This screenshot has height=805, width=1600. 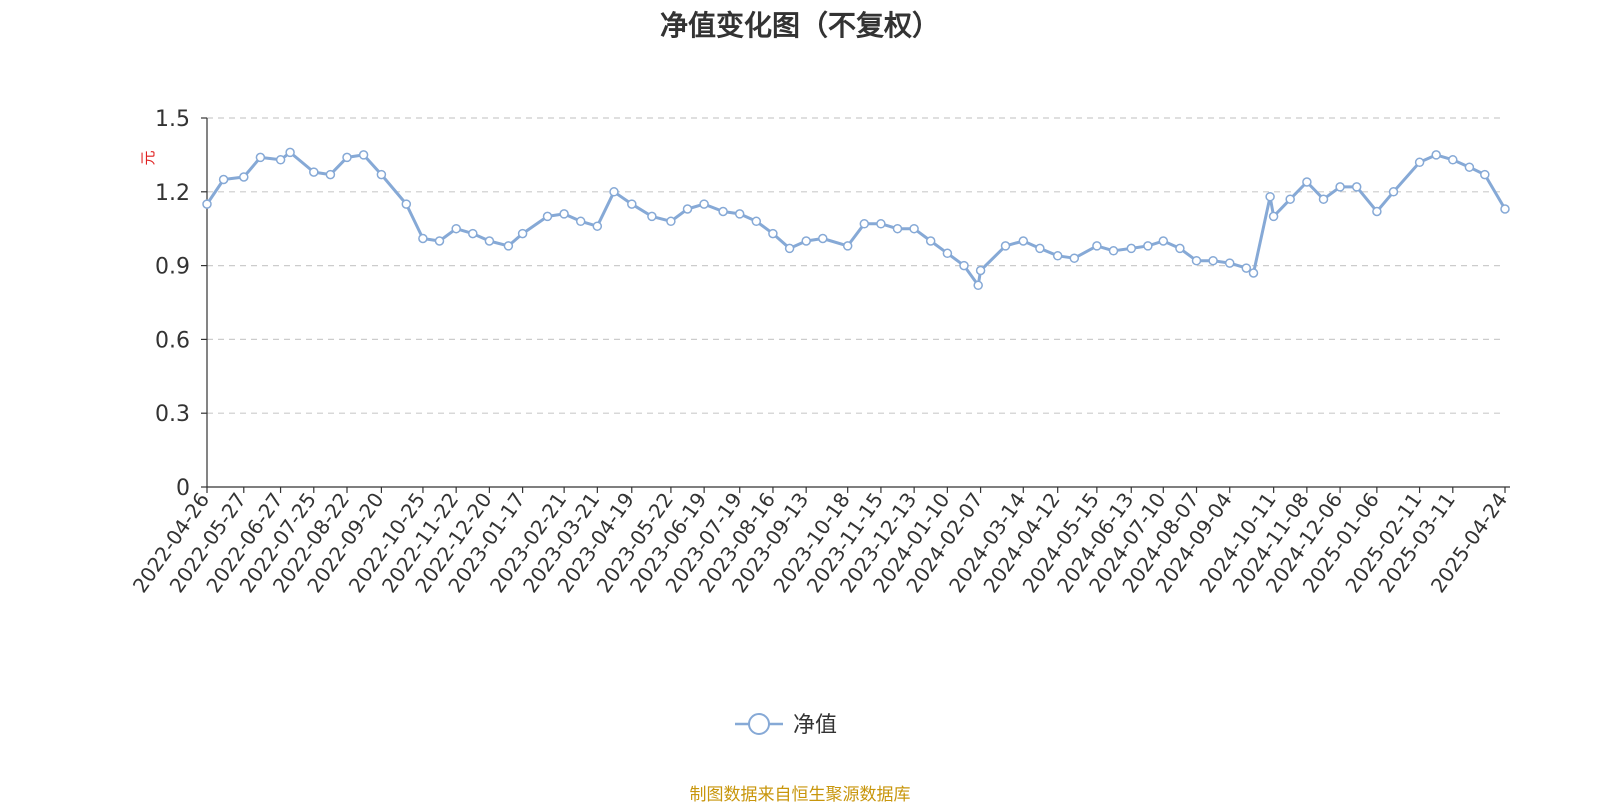 What do you see at coordinates (148, 157) in the screenshot?
I see `y-axis-unit: 元` at bounding box center [148, 157].